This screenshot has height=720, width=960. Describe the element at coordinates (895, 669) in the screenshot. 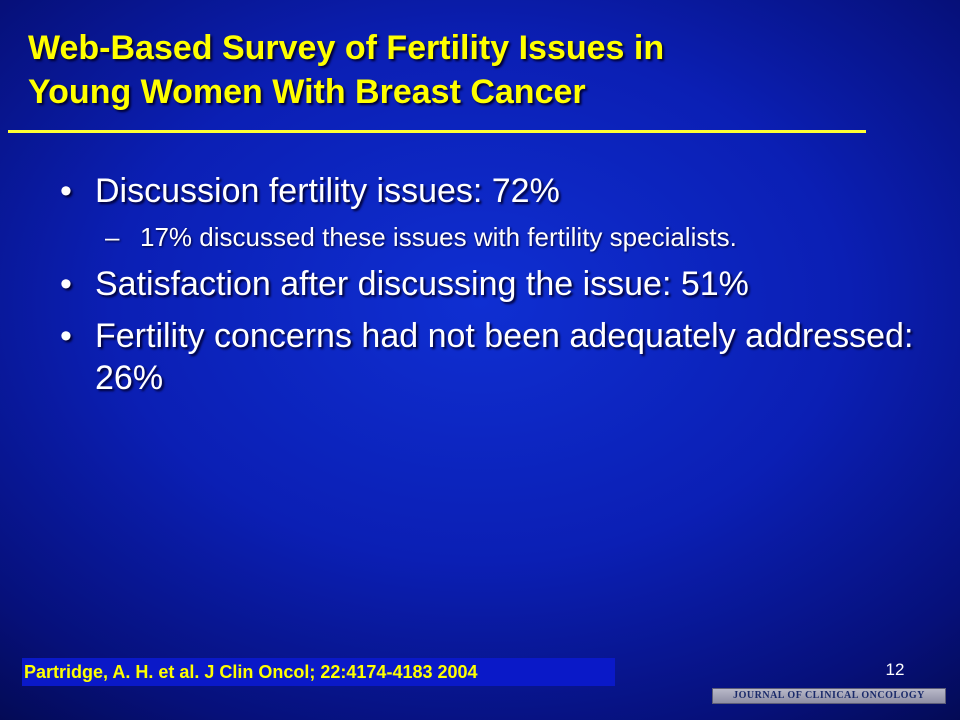

I see `page-number: 12` at that location.